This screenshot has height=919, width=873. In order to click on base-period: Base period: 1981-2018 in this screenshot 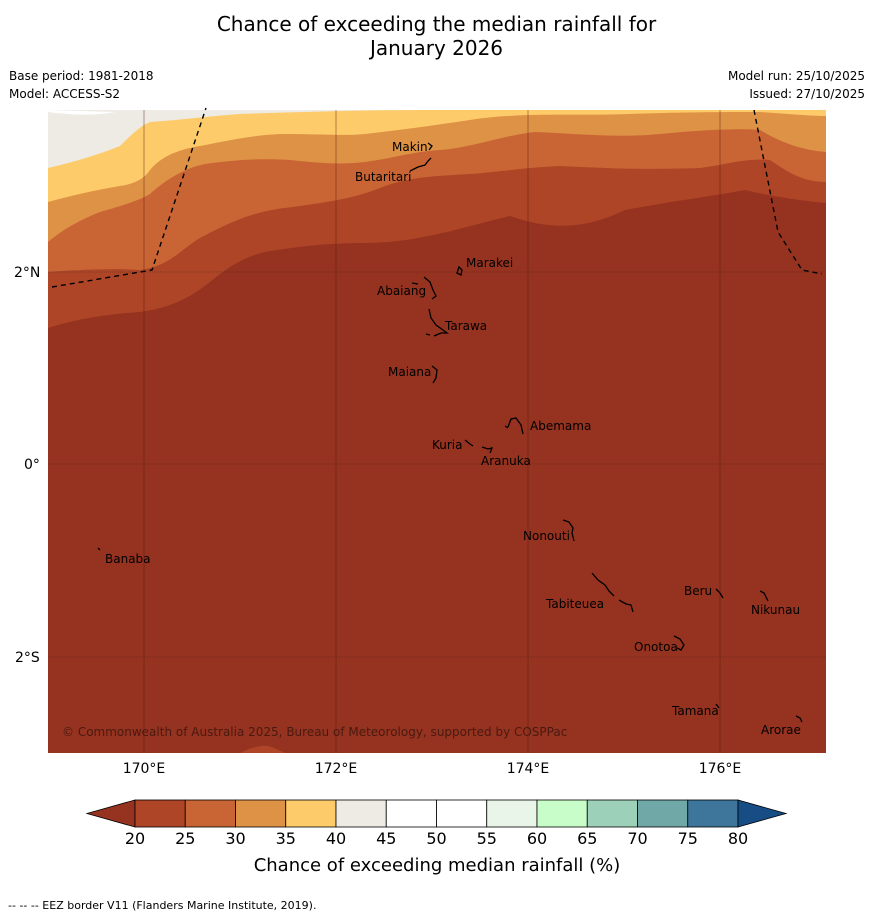, I will do `click(81, 76)`.